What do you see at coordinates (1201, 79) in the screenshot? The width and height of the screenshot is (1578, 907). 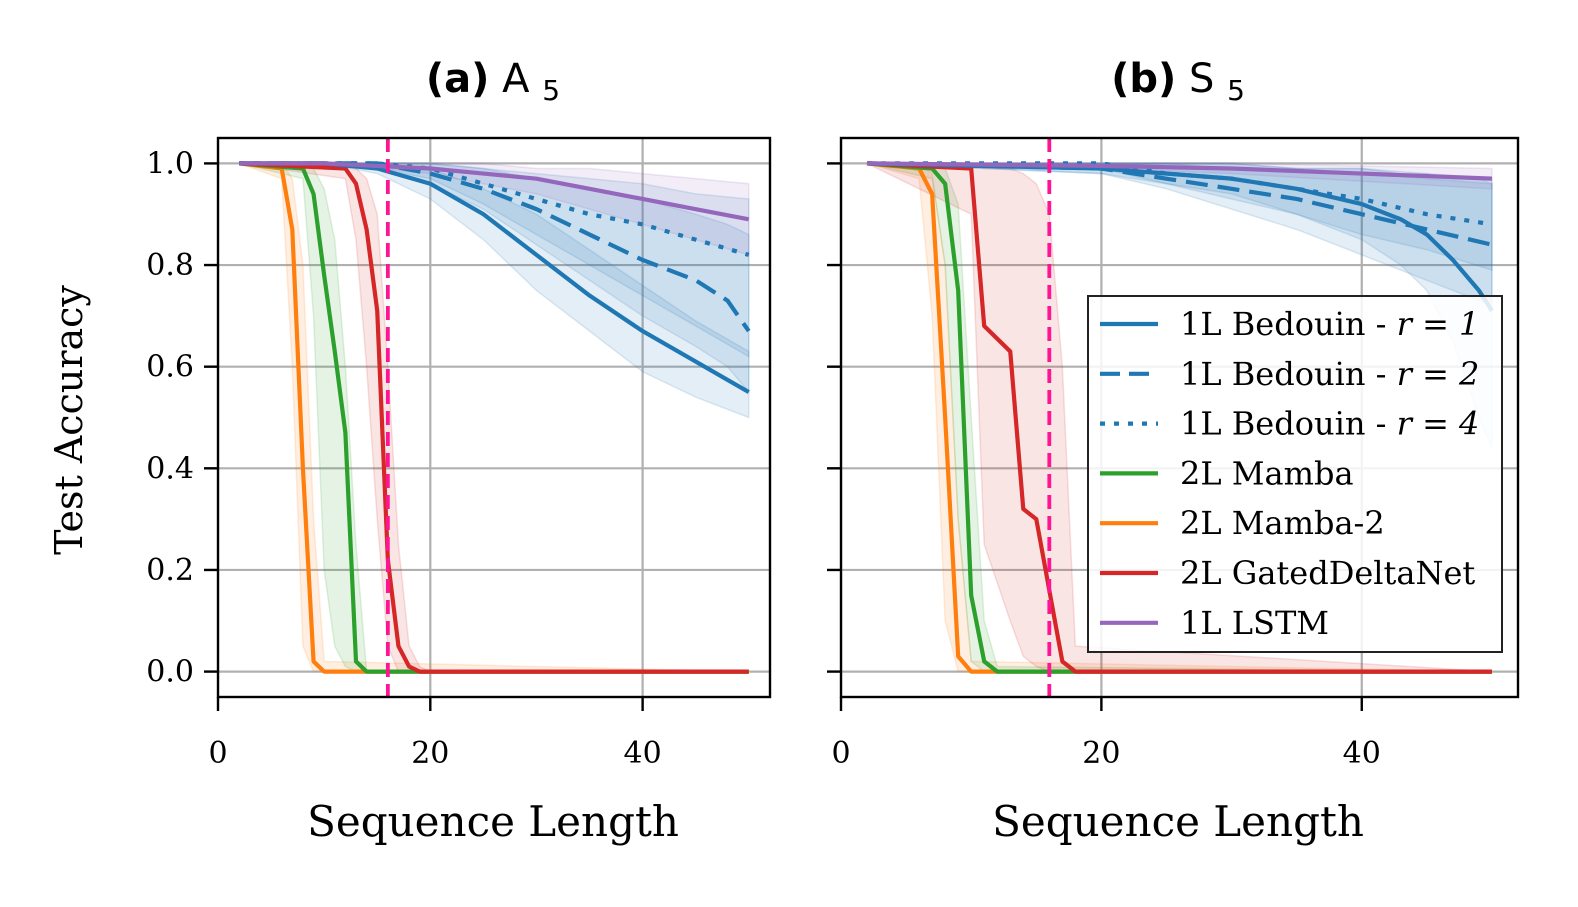 I see `panel-b-title-main: S` at bounding box center [1201, 79].